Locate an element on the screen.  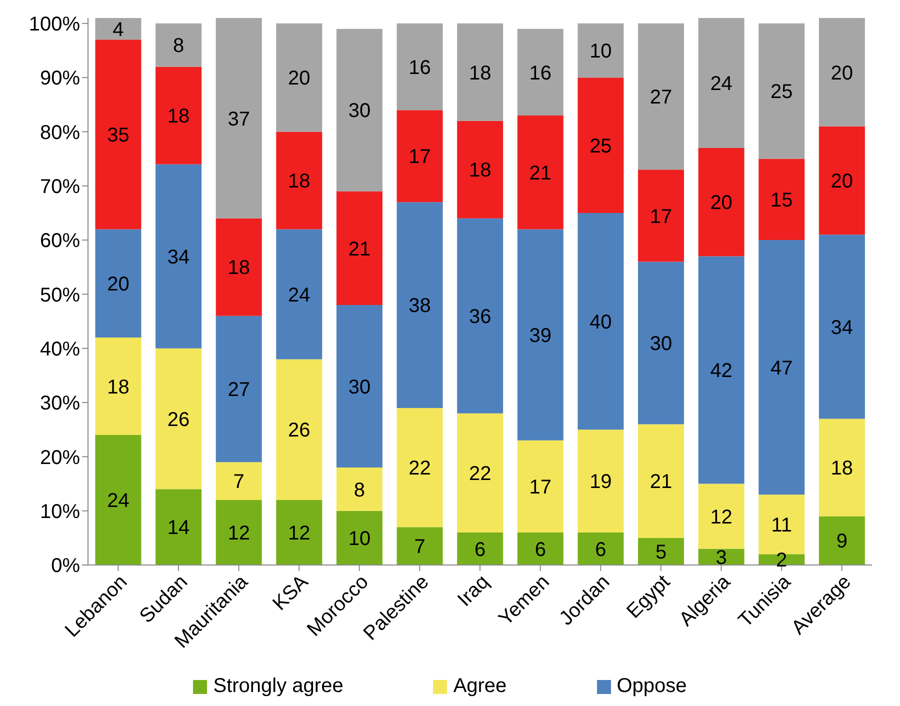
data-label: 40 is located at coordinates (601, 322).